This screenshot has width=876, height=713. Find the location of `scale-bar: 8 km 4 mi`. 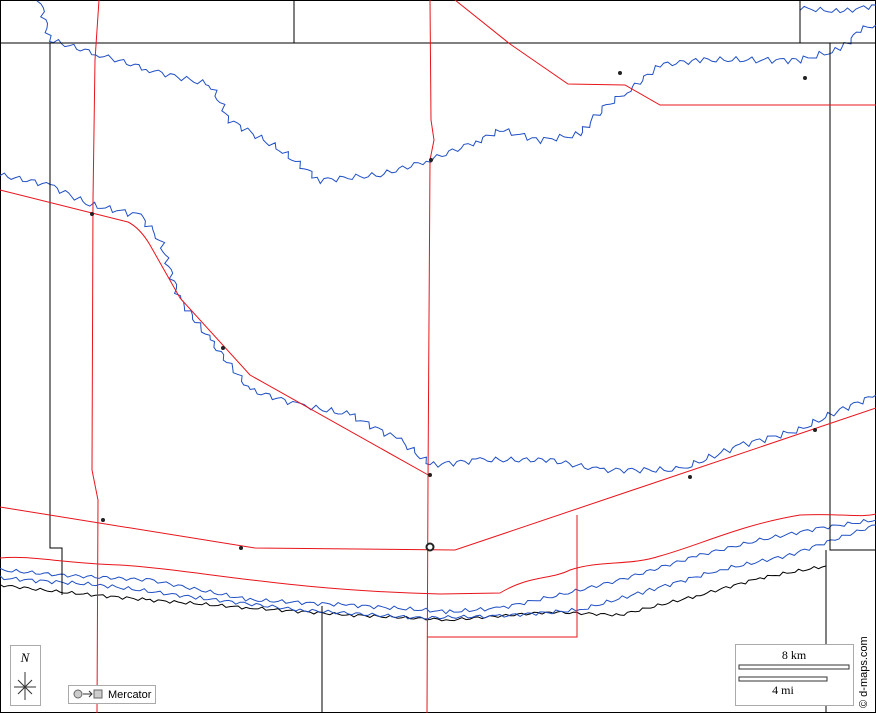

scale-bar: 8 km 4 mi is located at coordinates (794, 675).